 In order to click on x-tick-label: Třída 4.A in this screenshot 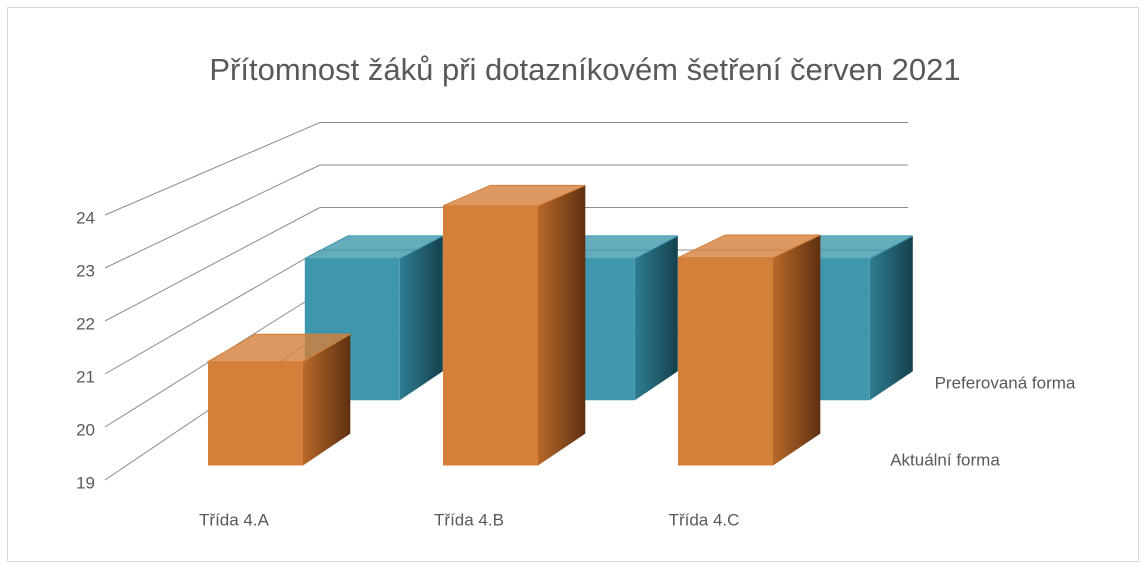, I will do `click(234, 519)`.